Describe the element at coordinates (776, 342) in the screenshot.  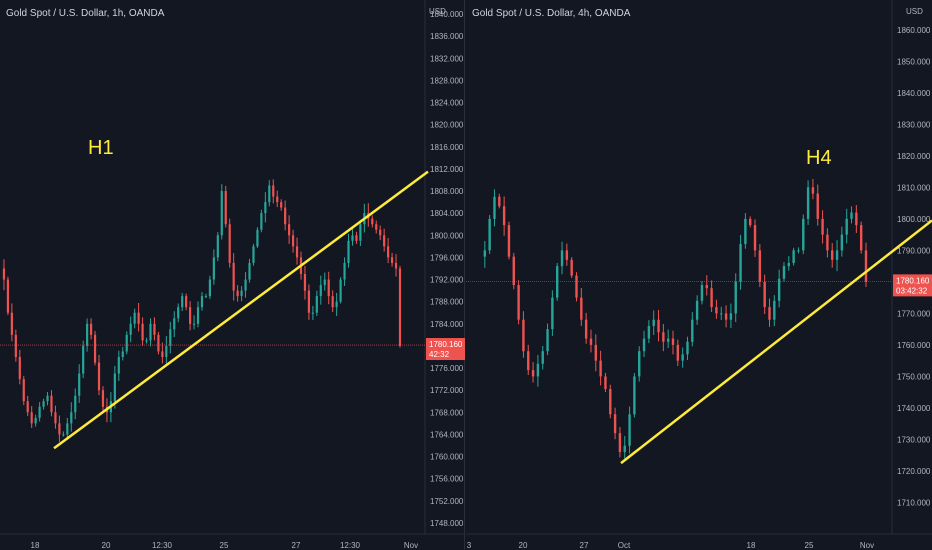
I see `h4-trendline` at that location.